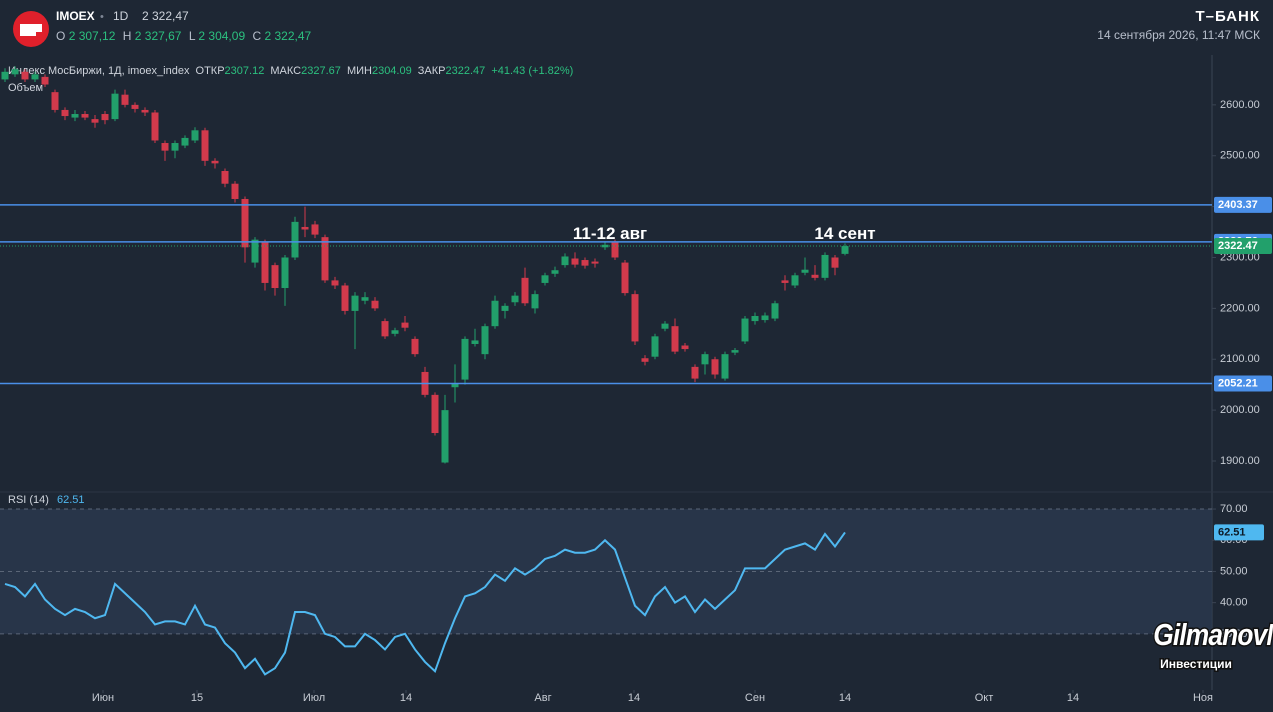 The height and width of the screenshot is (712, 1273). Describe the element at coordinates (359, 71) in the screenshot. I see `info-low-label: МИН` at that location.